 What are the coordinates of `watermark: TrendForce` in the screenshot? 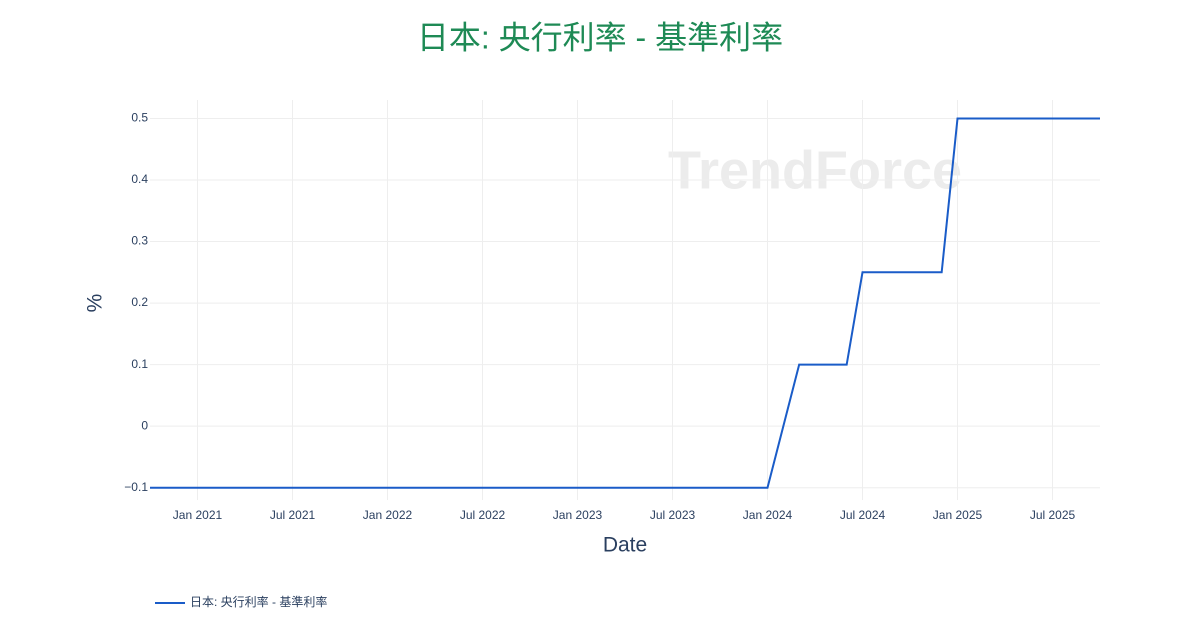 It's located at (815, 170).